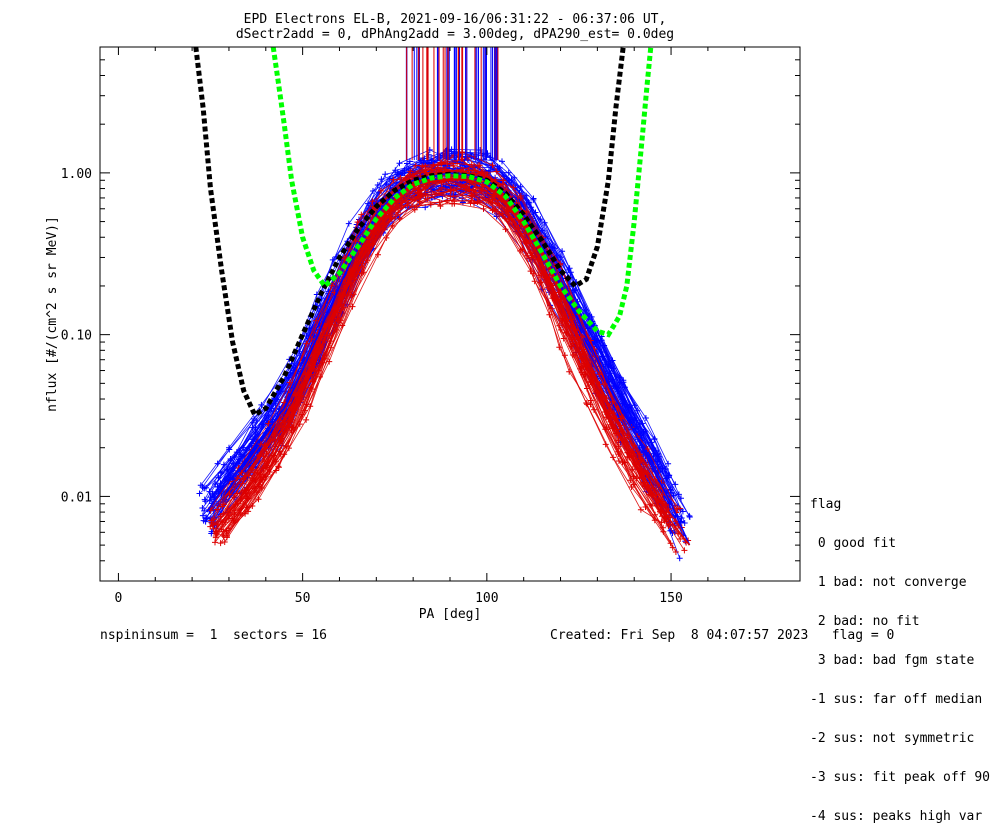 This screenshot has height=836, width=1000. What do you see at coordinates (52, 314) in the screenshot?
I see `y-axis-label: nflux [#/(cm^2 s sr MeV)]` at bounding box center [52, 314].